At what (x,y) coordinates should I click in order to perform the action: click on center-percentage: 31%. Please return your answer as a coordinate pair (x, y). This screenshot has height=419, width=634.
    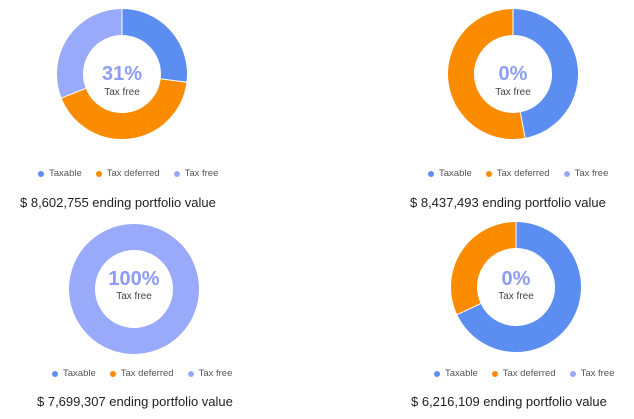
    Looking at the image, I should click on (122, 74).